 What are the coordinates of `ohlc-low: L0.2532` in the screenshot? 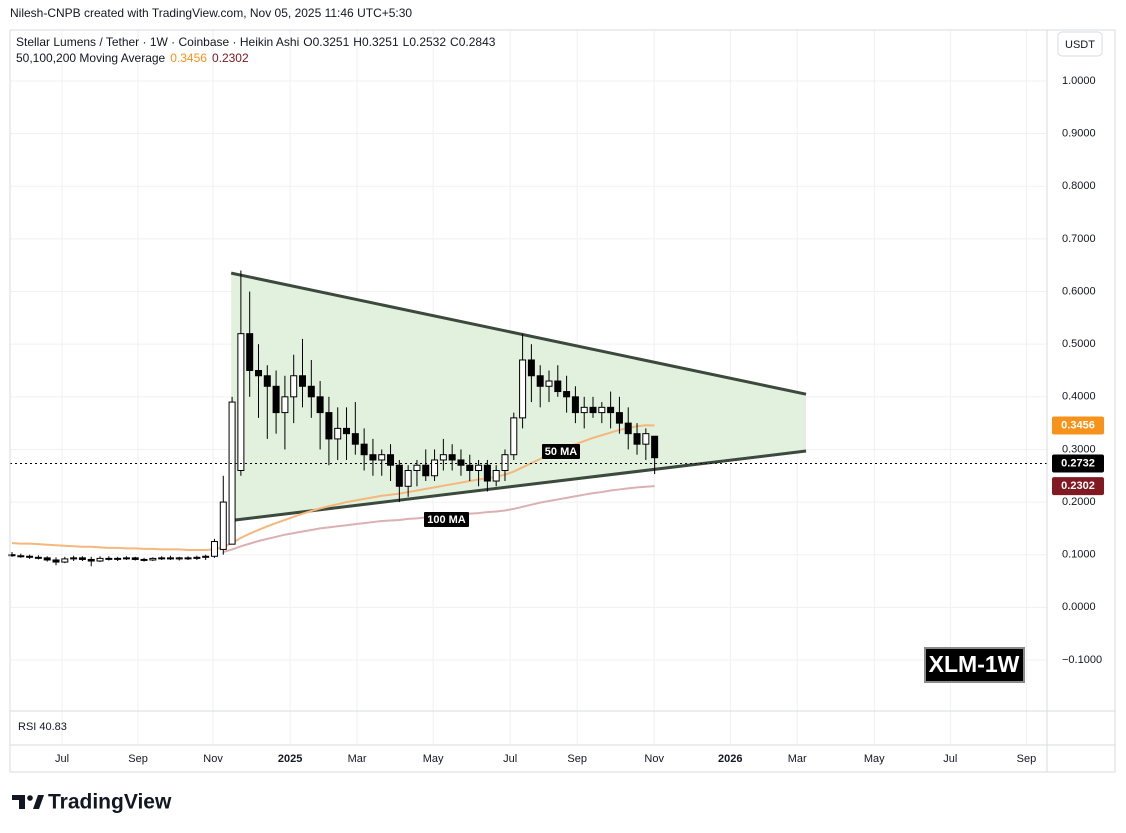 It's located at (425, 42).